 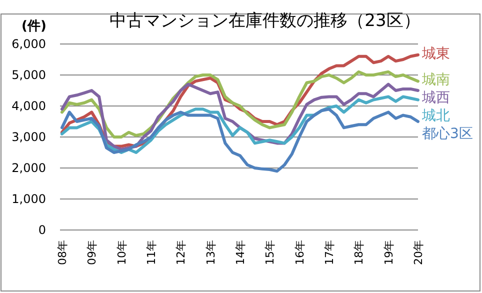 I want to click on x-tick-label: 16年, so click(x=299, y=252).